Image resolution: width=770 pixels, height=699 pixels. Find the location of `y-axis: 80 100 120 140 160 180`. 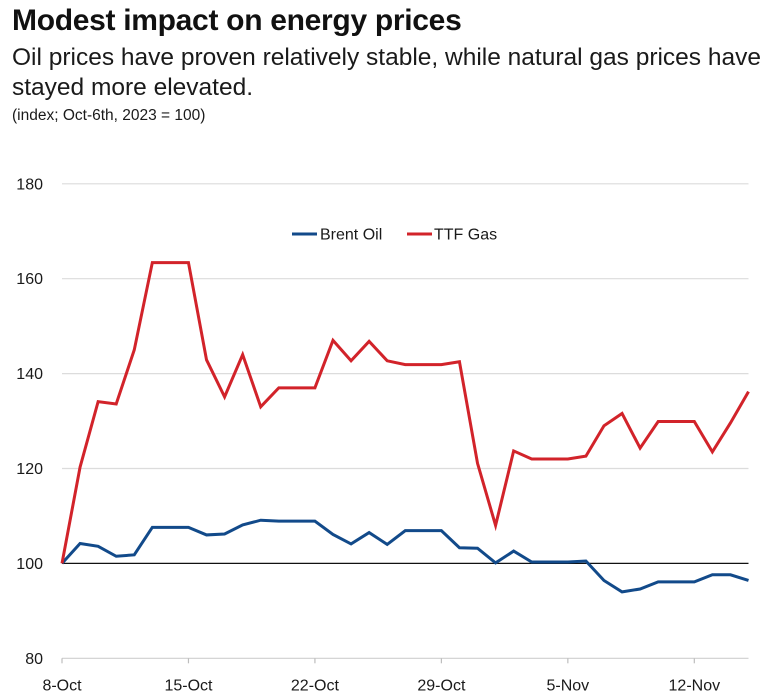

y-axis: 80 100 120 140 160 180 is located at coordinates (29, 422).